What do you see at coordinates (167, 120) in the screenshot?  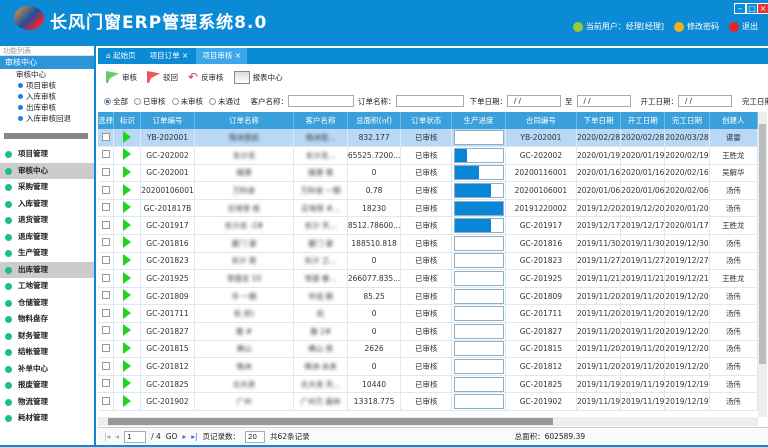 I see `column-header: 订单编号` at bounding box center [167, 120].